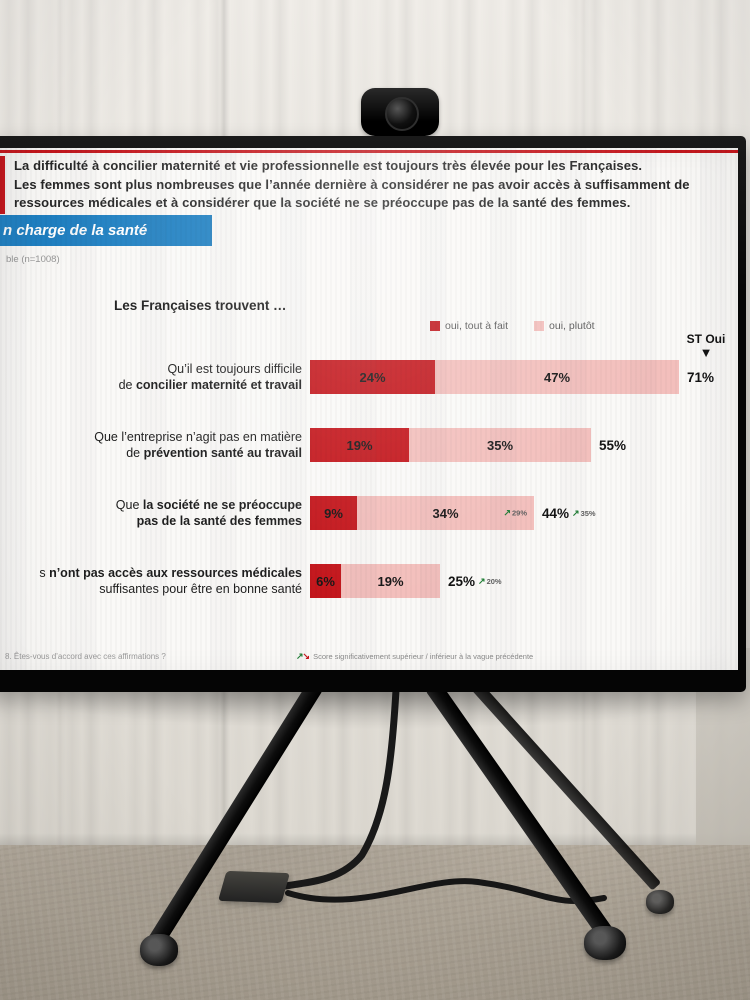  Describe the element at coordinates (475, 581) in the screenshot. I see `st-total-value: 25% ↗20%` at that location.